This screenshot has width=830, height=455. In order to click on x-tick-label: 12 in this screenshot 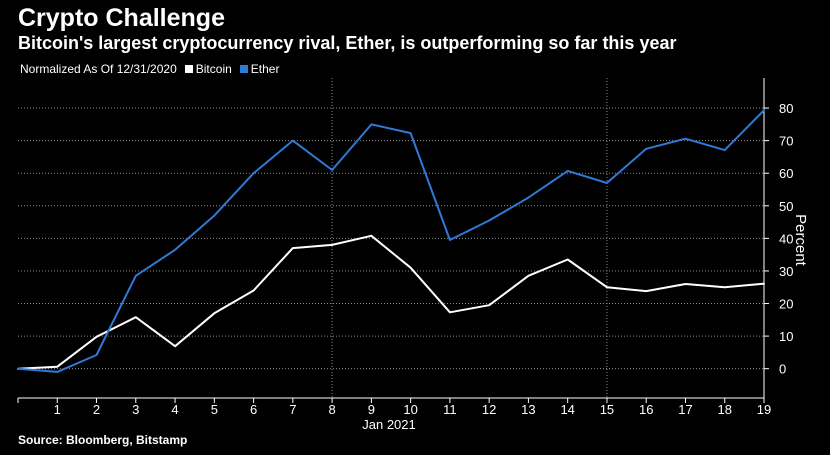, I will do `click(489, 409)`.